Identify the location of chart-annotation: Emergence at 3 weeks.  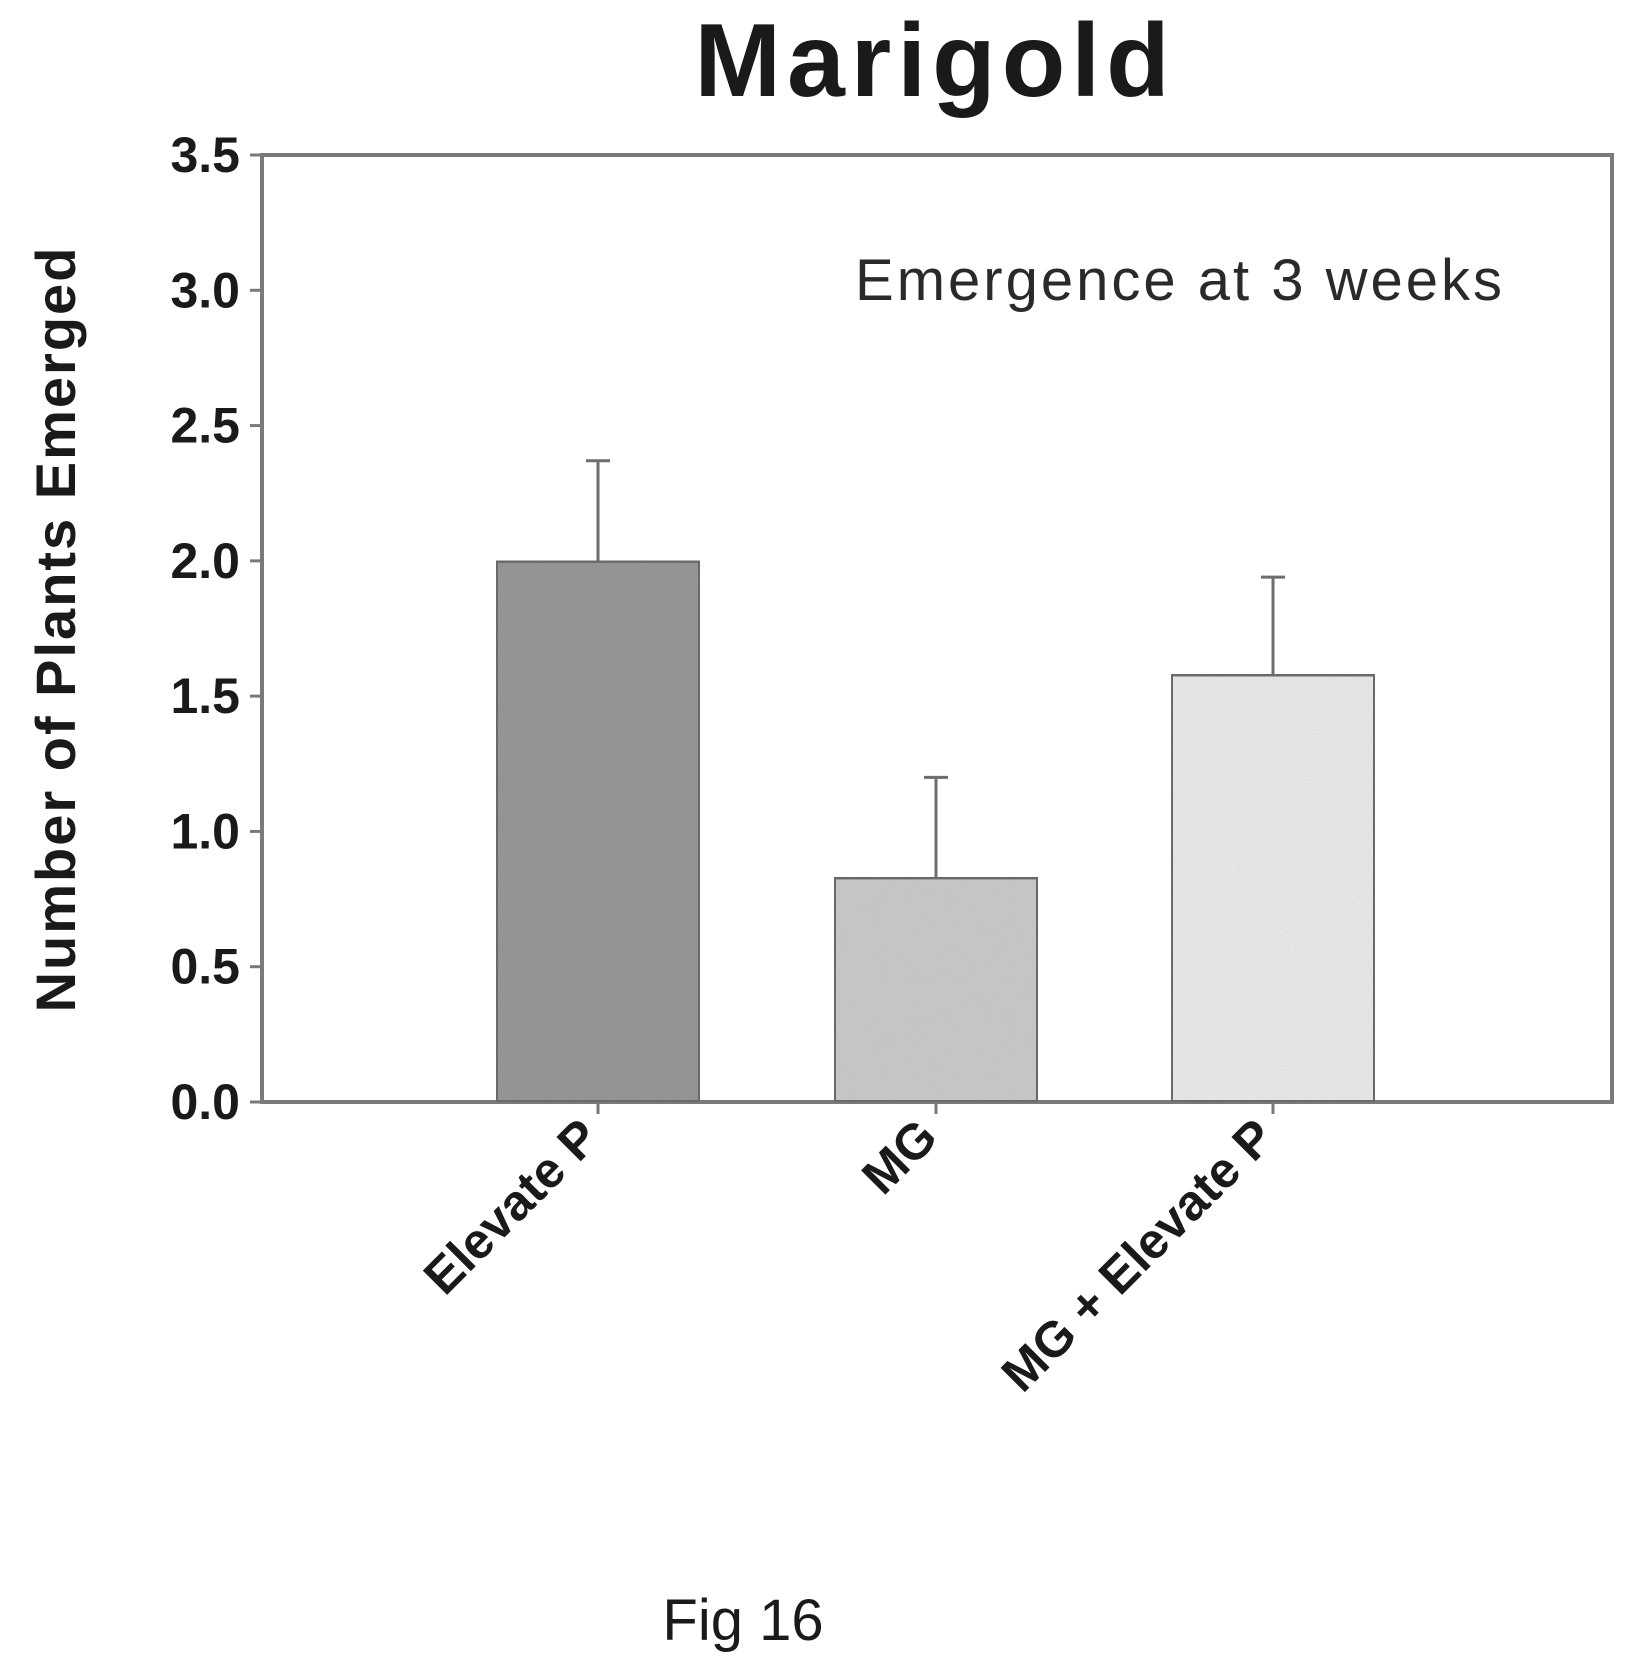
(1180, 280).